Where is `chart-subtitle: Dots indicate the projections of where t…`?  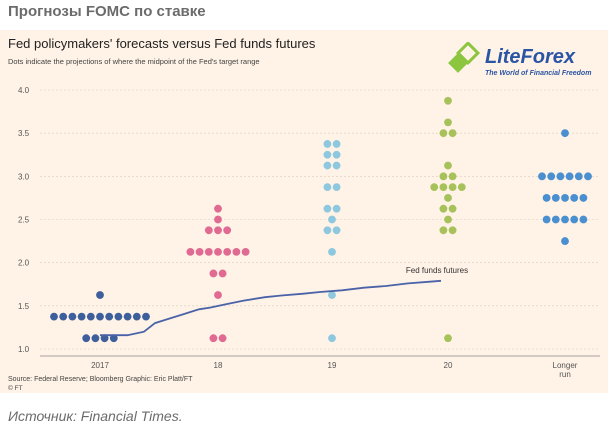 chart-subtitle: Dots indicate the projections of where t… is located at coordinates (134, 61).